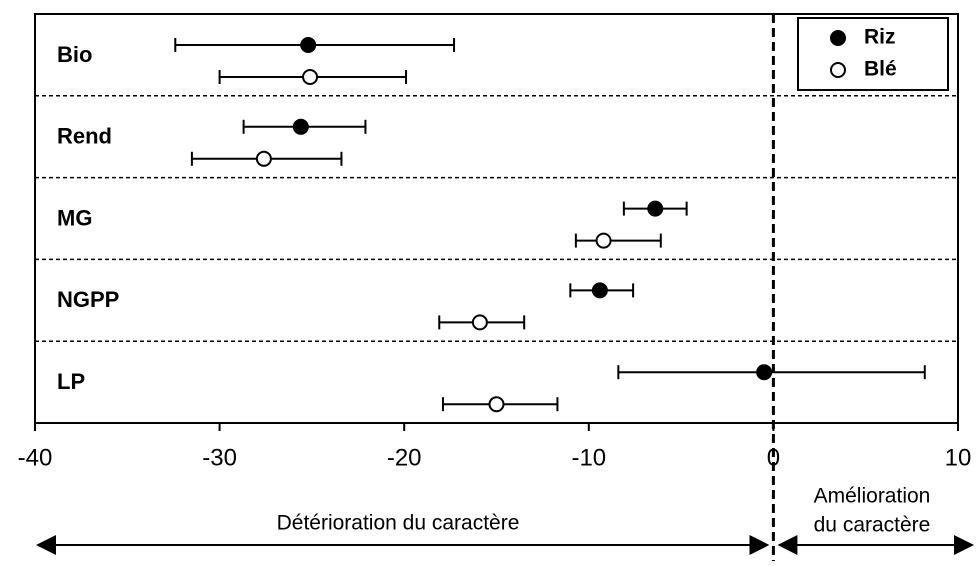 Image resolution: width=976 pixels, height=566 pixels. I want to click on category-label: NGPP, so click(88, 299).